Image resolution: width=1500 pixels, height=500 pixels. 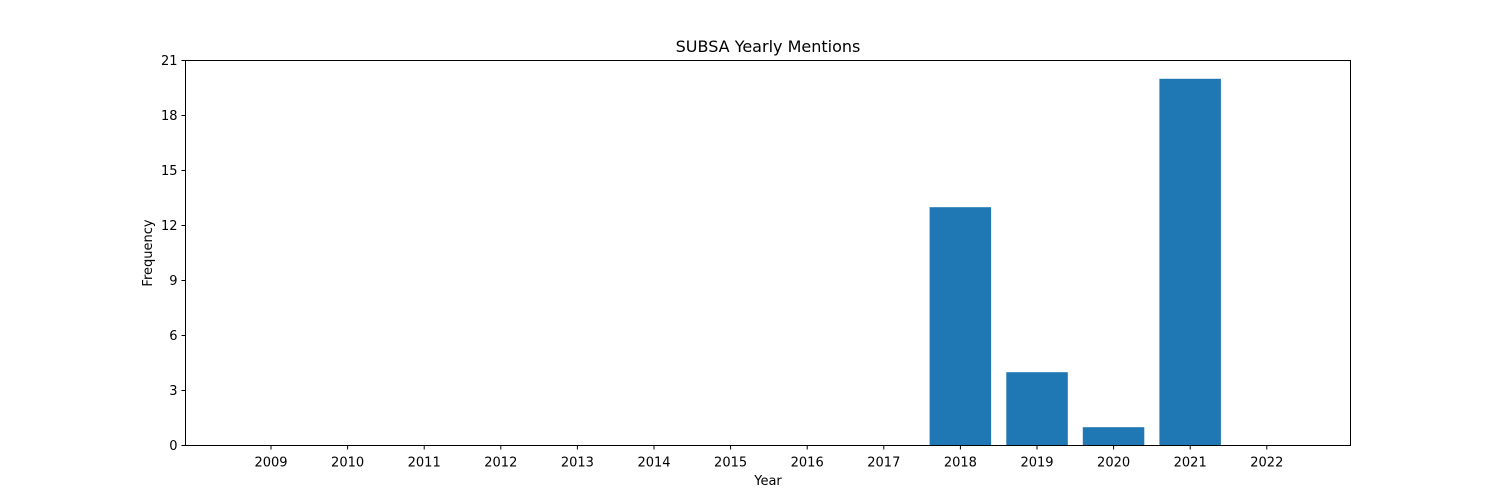 What do you see at coordinates (1036, 463) in the screenshot?
I see `x-tick-label: 2019` at bounding box center [1036, 463].